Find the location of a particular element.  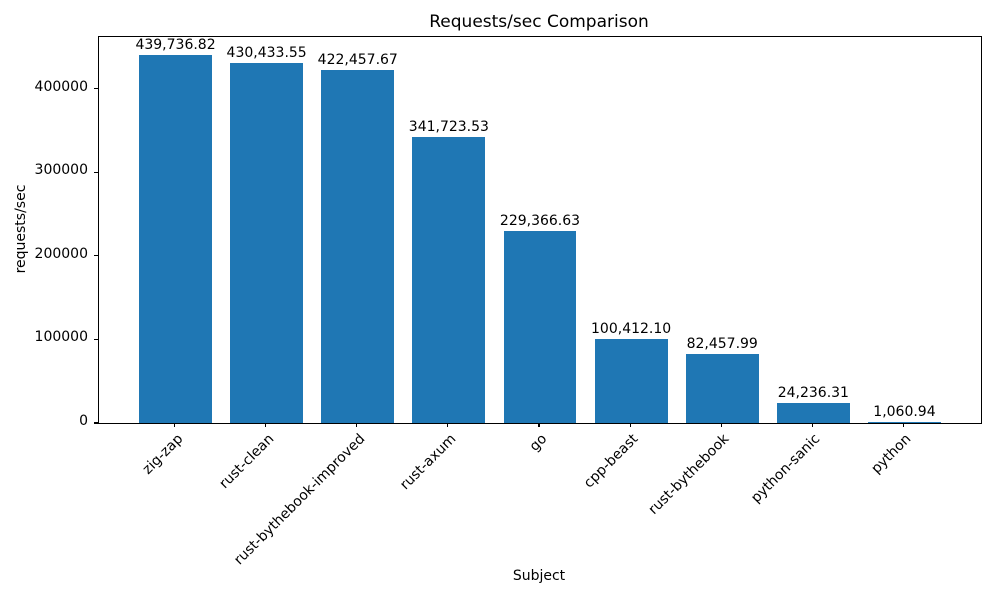

bar-python-sanic is located at coordinates (813, 412).